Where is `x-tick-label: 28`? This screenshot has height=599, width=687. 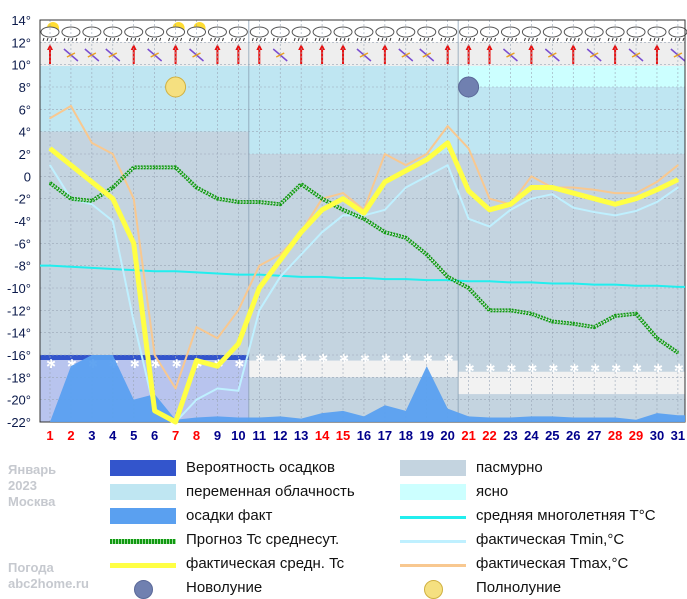 x-tick-label: 28 is located at coordinates (615, 435).